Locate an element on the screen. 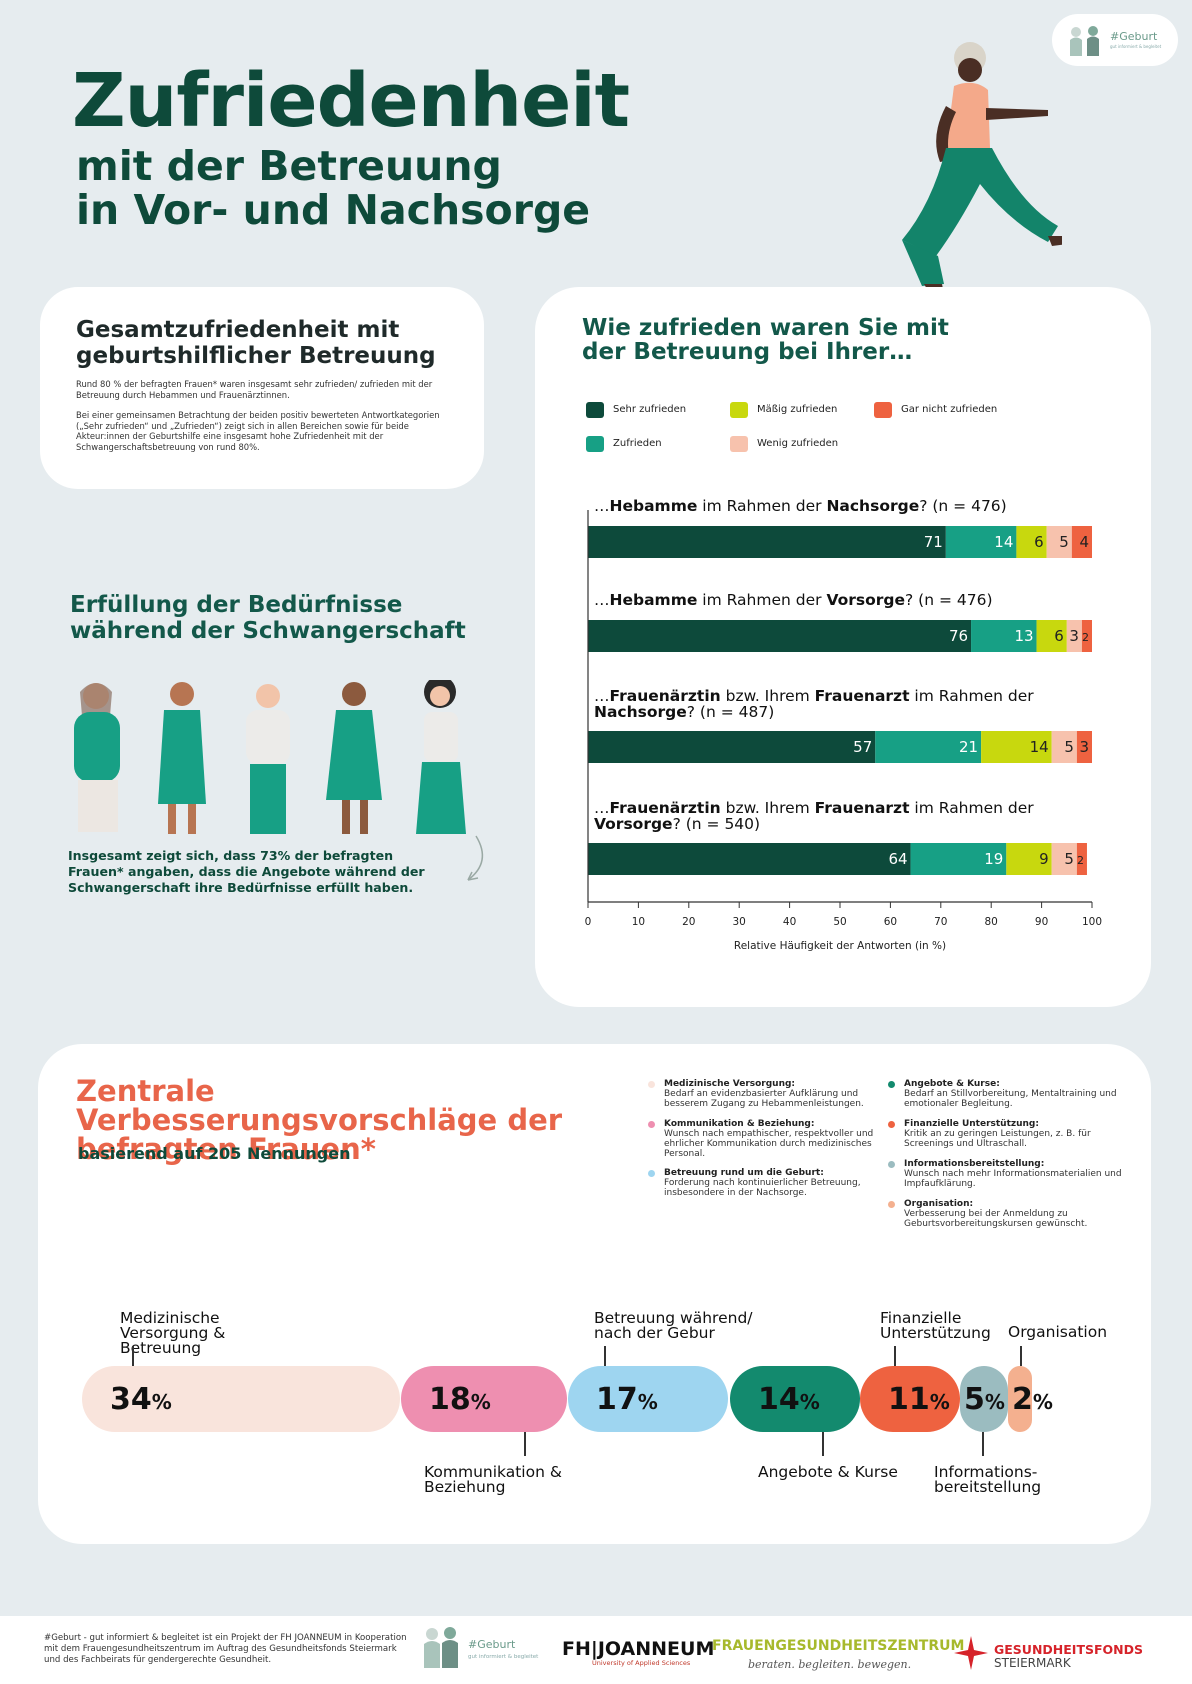  suggestion-percentage: 2% is located at coordinates (1032, 1399).